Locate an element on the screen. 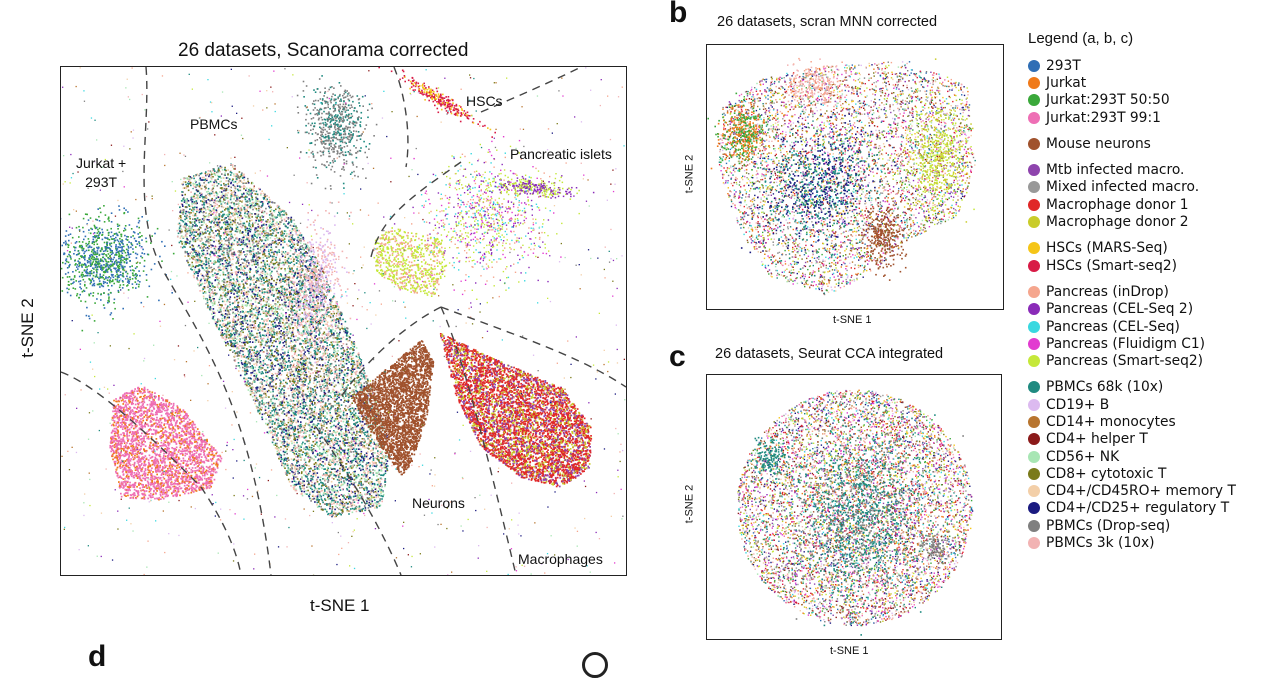  legend-item-label: CD19+ B is located at coordinates (1077, 405).